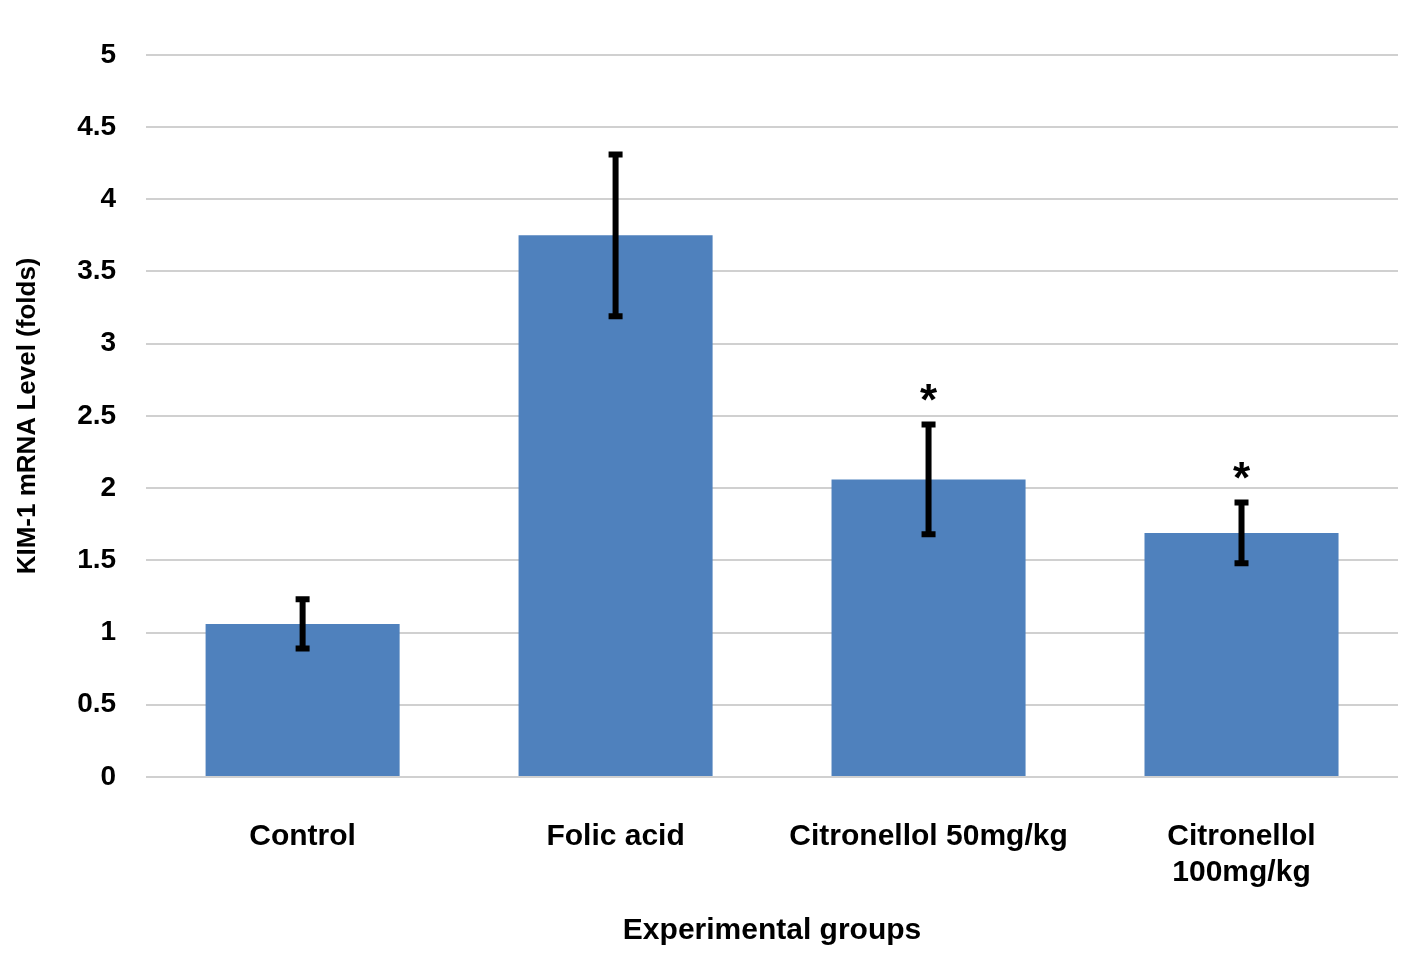  What do you see at coordinates (302, 835) in the screenshot?
I see `x-tick-label: Control` at bounding box center [302, 835].